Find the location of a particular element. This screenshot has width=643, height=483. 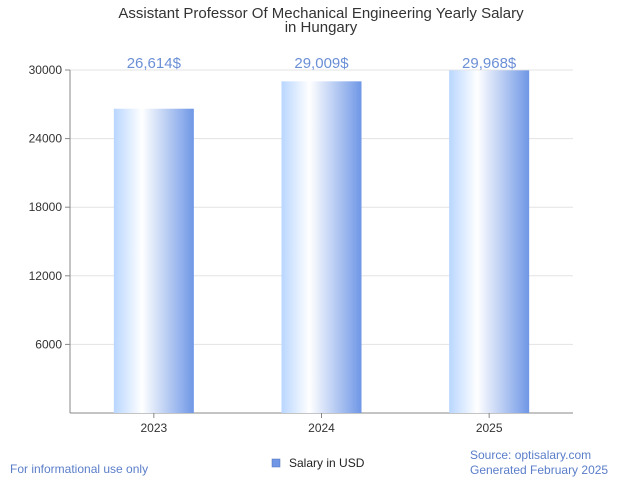

bar-value-label: 26,614$ is located at coordinates (154, 63).